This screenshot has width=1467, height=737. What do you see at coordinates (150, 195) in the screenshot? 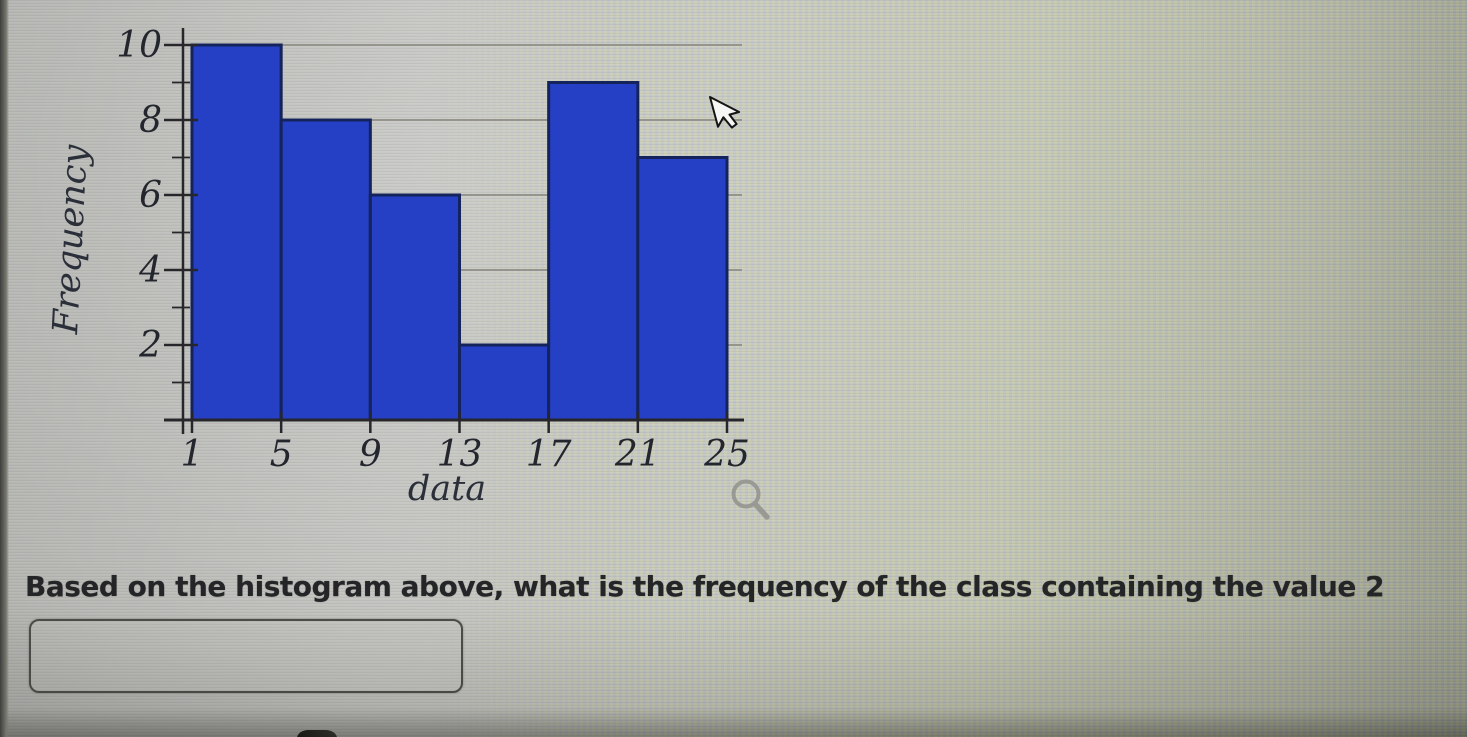
I see `y-tick-label: 6` at bounding box center [150, 195].